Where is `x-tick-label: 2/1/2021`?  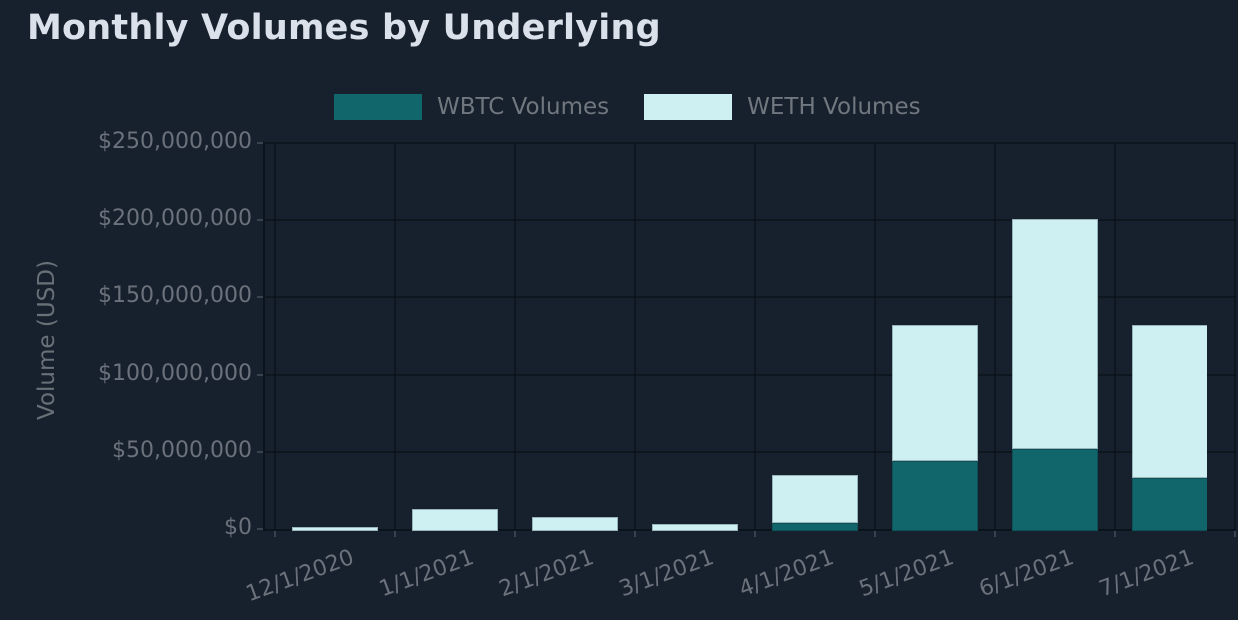 x-tick-label: 2/1/2021 is located at coordinates (547, 574).